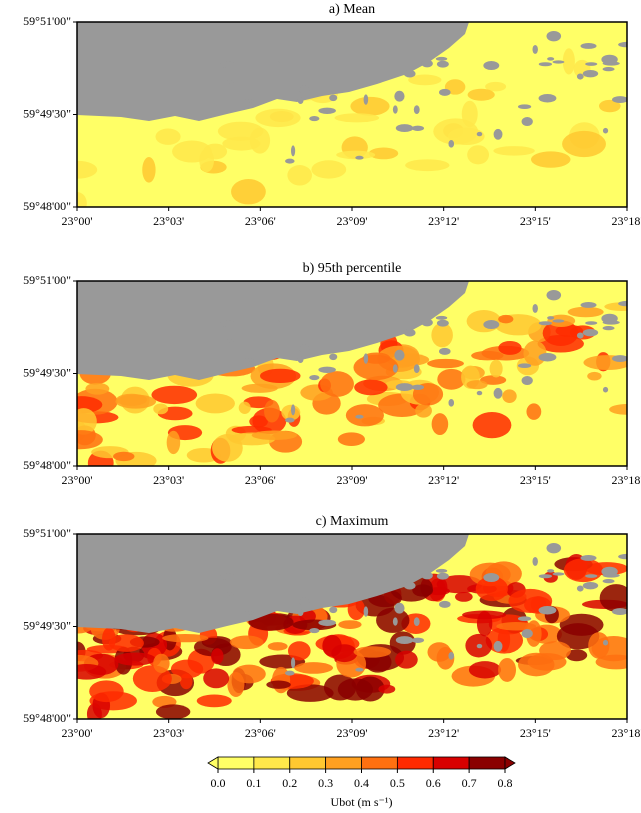 This screenshot has width=641, height=813. What do you see at coordinates (626, 733) in the screenshot?
I see `x-tick-label: 23°18'` at bounding box center [626, 733].